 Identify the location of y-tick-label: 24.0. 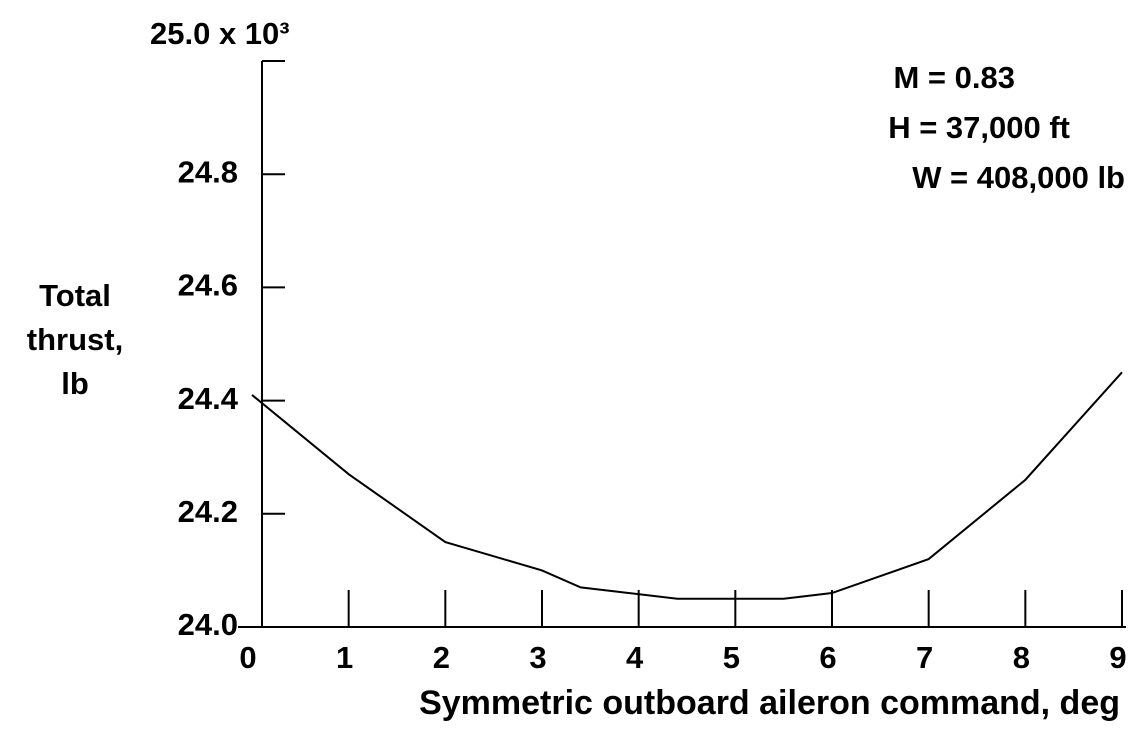
(208, 624).